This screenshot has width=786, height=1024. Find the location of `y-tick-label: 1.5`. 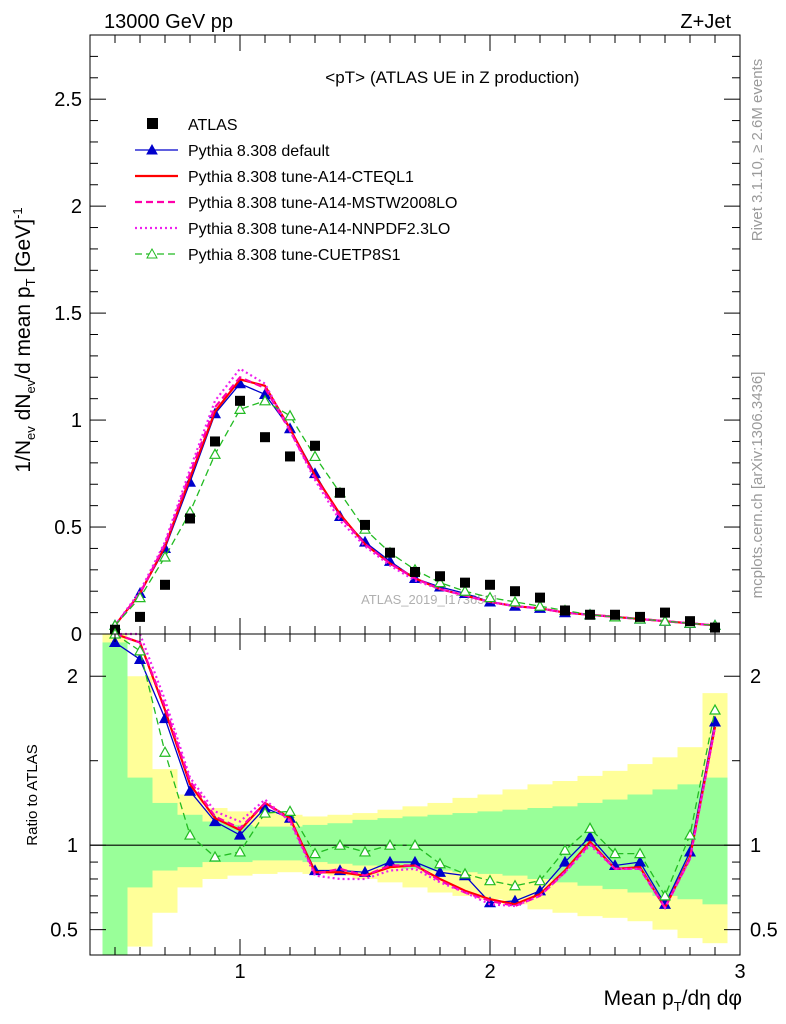

y-tick-label: 1.5 is located at coordinates (68, 314).